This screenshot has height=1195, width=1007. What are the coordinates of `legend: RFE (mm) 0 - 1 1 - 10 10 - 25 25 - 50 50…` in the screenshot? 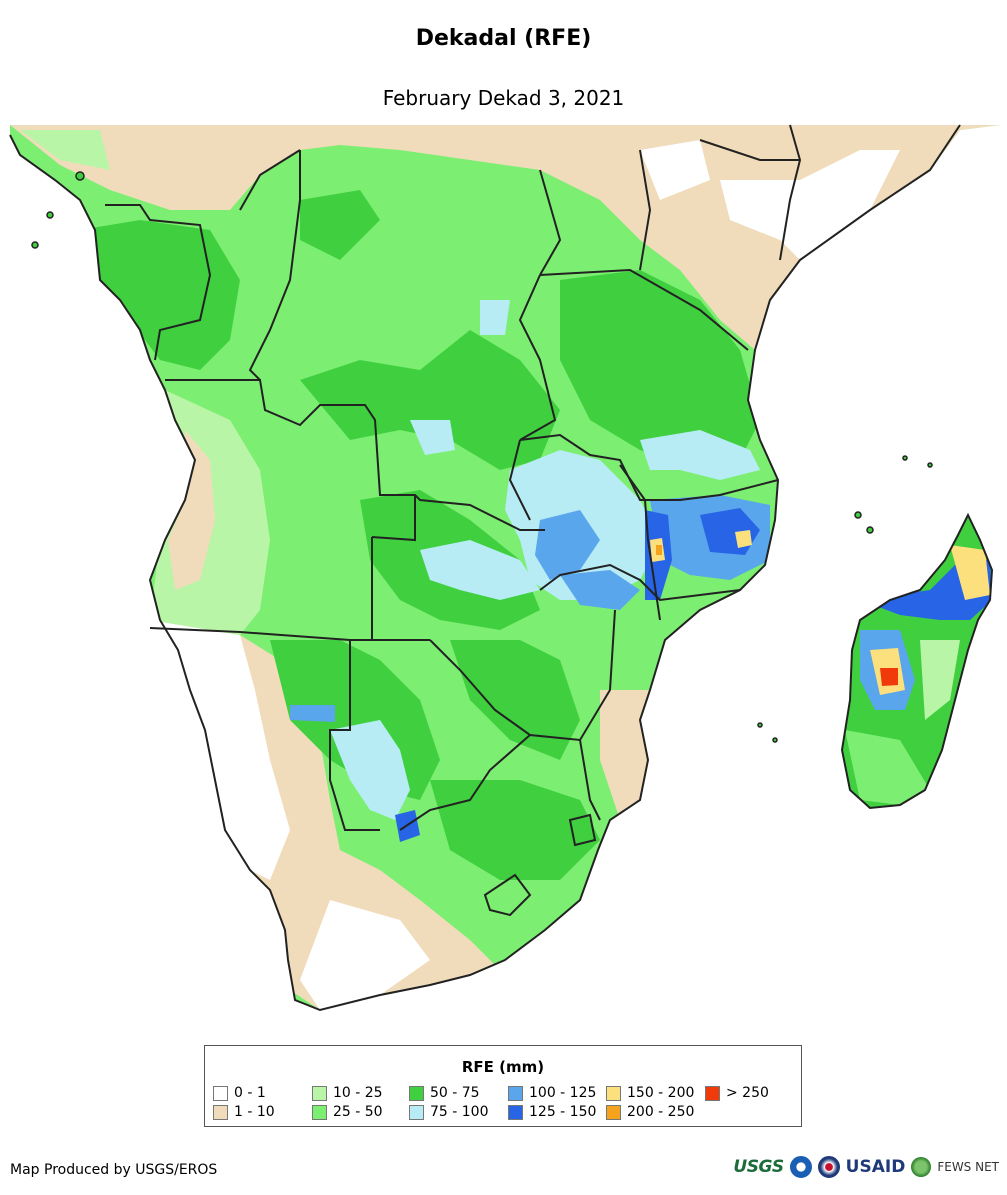 It's located at (503, 1086).